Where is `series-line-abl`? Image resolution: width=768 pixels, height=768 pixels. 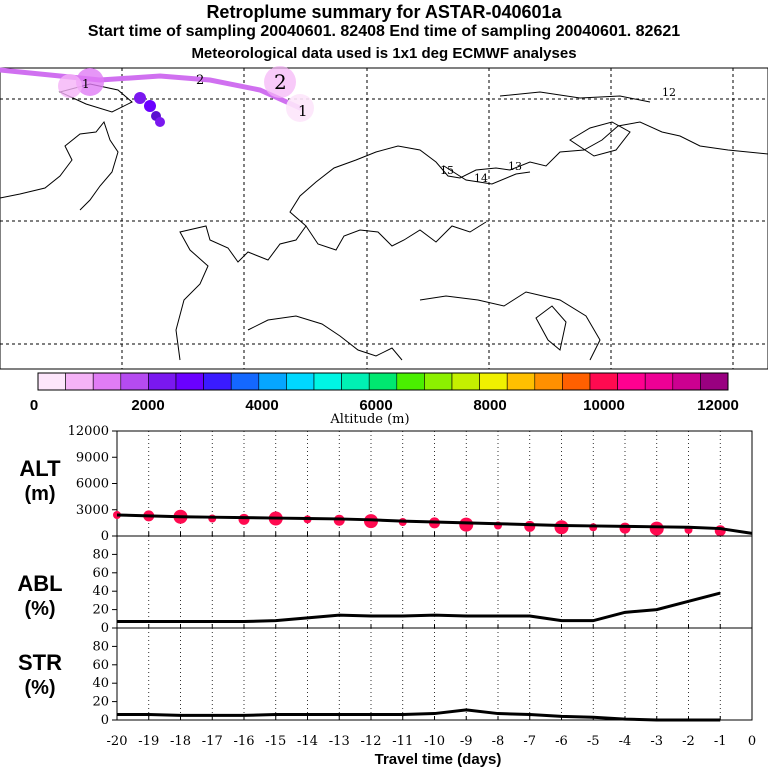
series-line-abl is located at coordinates (419, 607).